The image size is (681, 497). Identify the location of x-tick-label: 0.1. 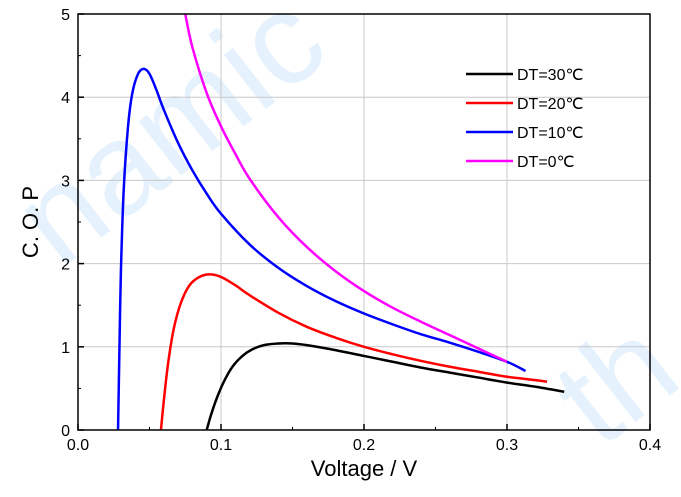
(221, 445).